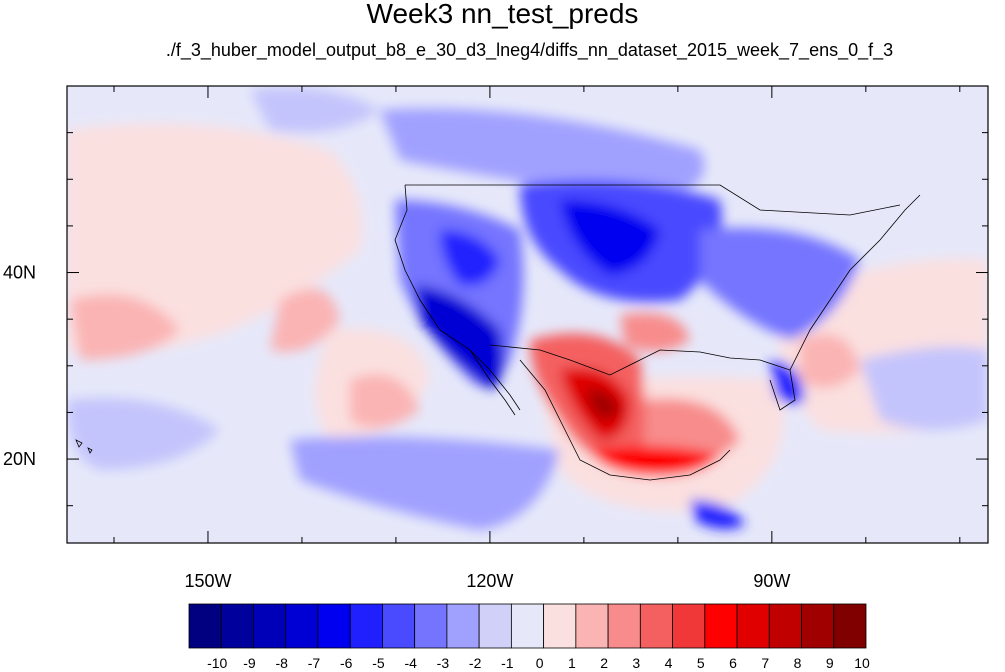 This screenshot has width=1005, height=672. Describe the element at coordinates (314, 663) in the screenshot. I see `colorbar-label: -7` at that location.